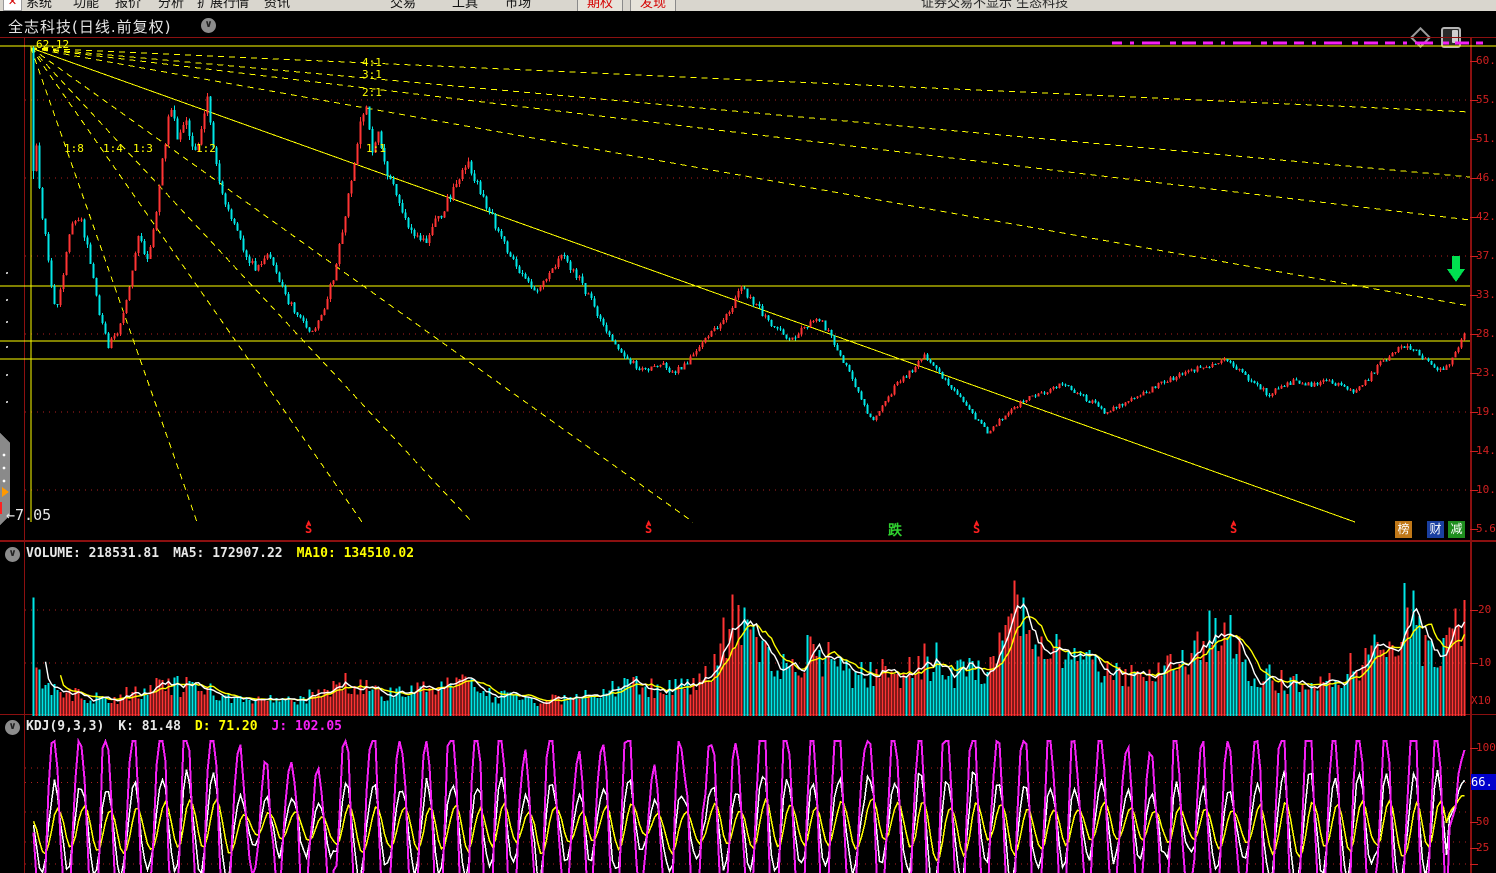 Image resolution: width=1496 pixels, height=873 pixels. Describe the element at coordinates (895, 531) in the screenshot. I see `fall-flag-label: 跌` at that location.